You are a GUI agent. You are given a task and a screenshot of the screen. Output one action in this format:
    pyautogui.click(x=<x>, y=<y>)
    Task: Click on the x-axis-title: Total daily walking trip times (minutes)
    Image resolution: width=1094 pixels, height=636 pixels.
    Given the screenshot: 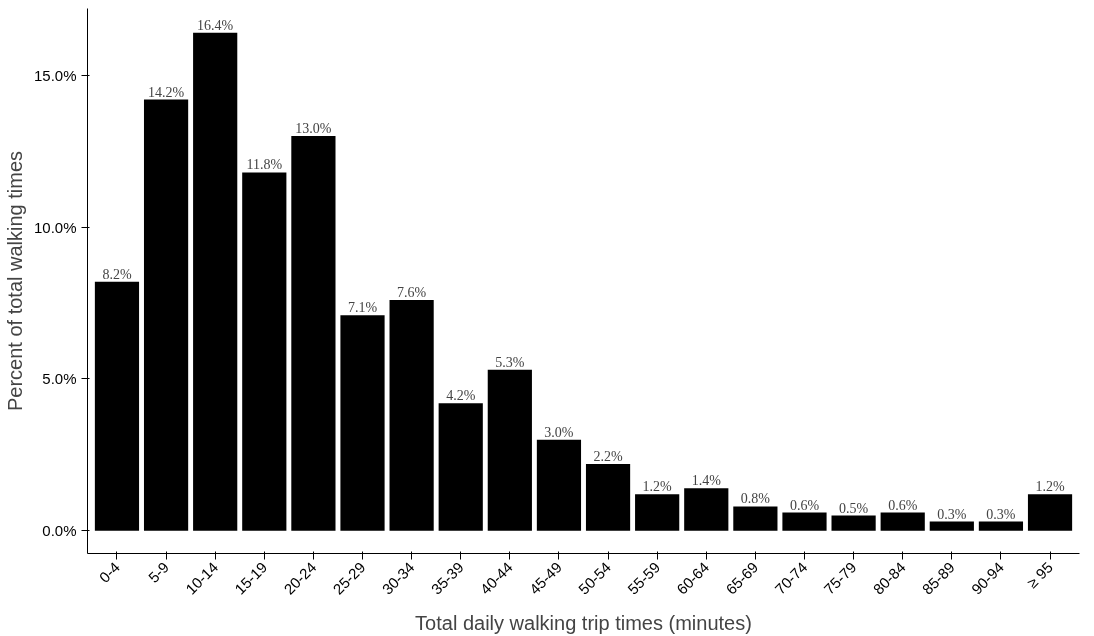 What is the action you would take?
    pyautogui.click(x=583, y=622)
    